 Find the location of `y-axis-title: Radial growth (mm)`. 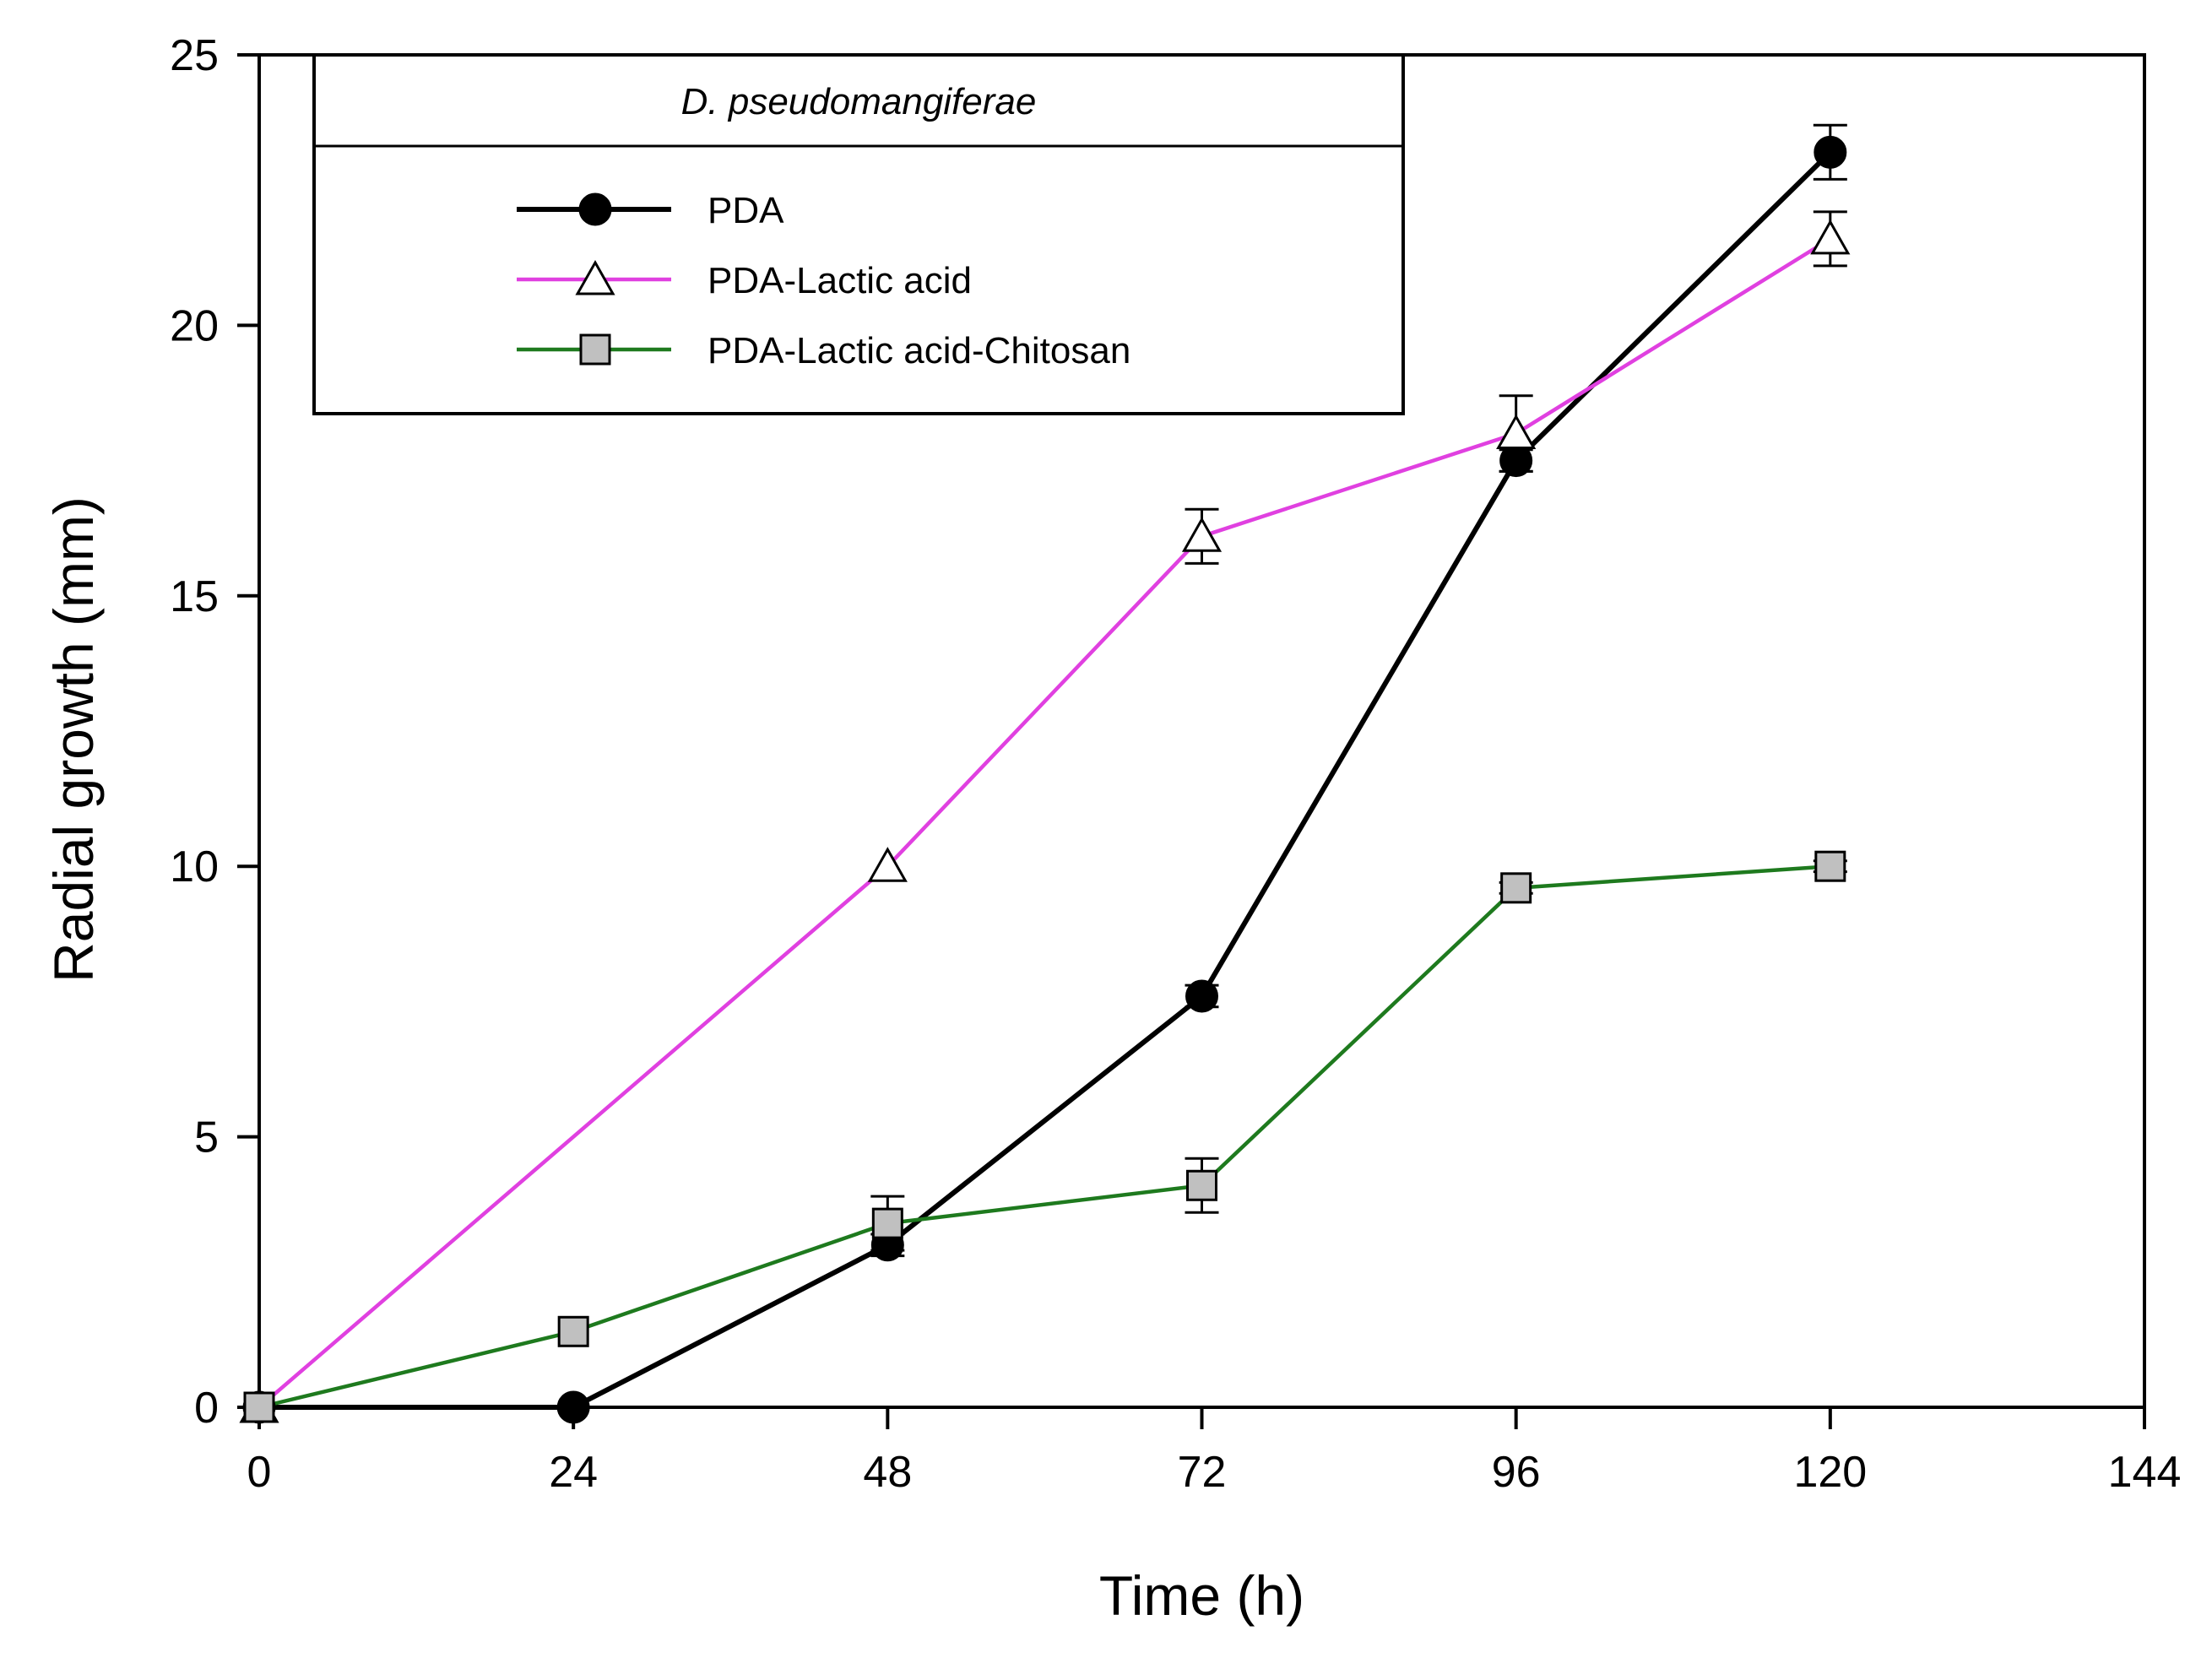

y-axis-title: Radial growth (mm) is located at coordinates (73, 739).